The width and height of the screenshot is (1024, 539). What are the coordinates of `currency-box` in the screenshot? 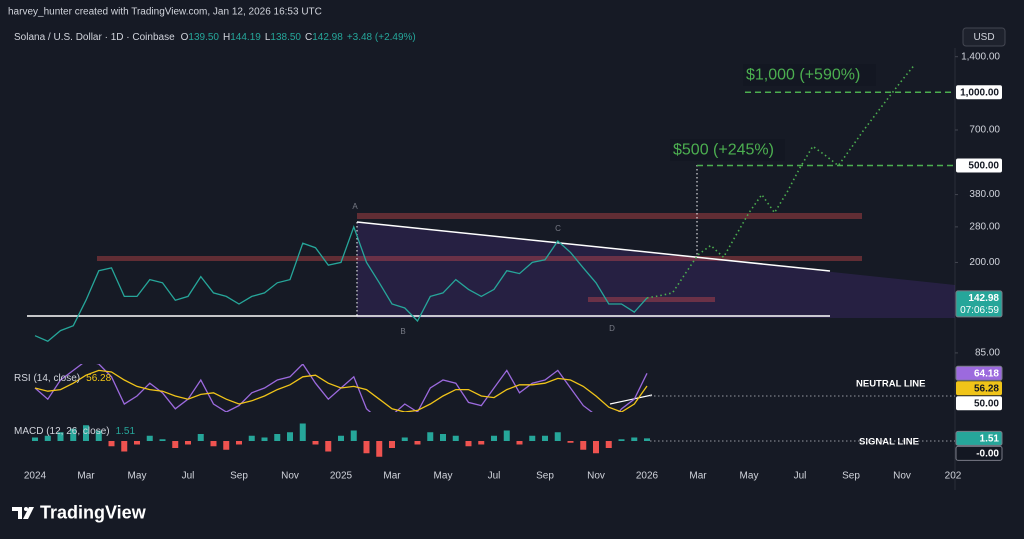 It's located at (984, 37).